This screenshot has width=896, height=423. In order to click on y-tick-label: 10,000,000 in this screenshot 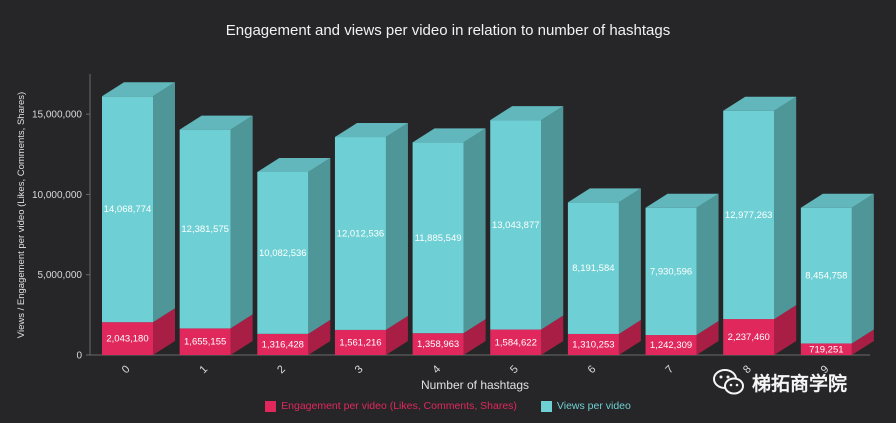, I will do `click(57, 195)`.